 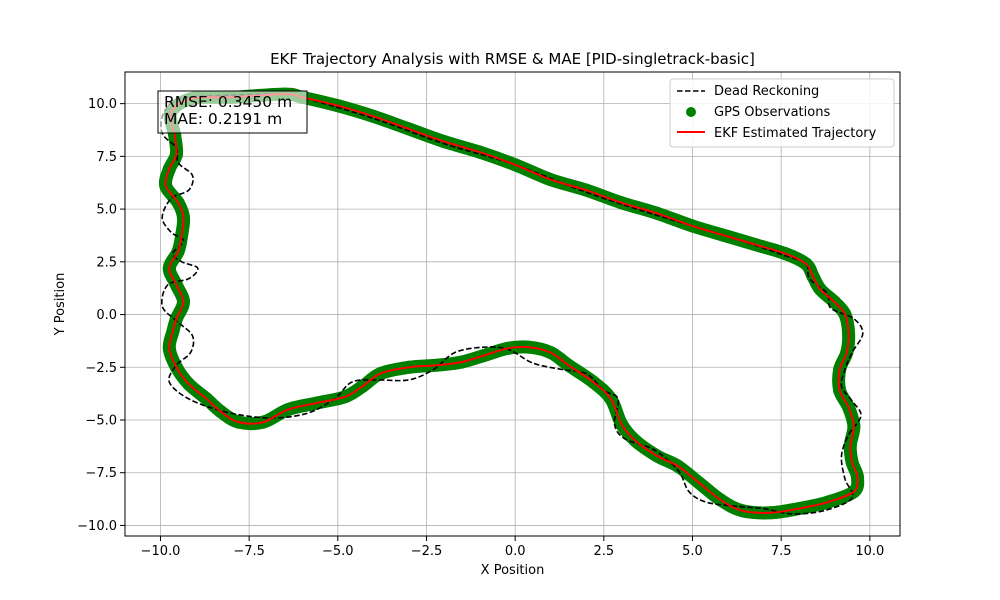 I want to click on y-tick-label: 5.0, so click(x=106, y=210).